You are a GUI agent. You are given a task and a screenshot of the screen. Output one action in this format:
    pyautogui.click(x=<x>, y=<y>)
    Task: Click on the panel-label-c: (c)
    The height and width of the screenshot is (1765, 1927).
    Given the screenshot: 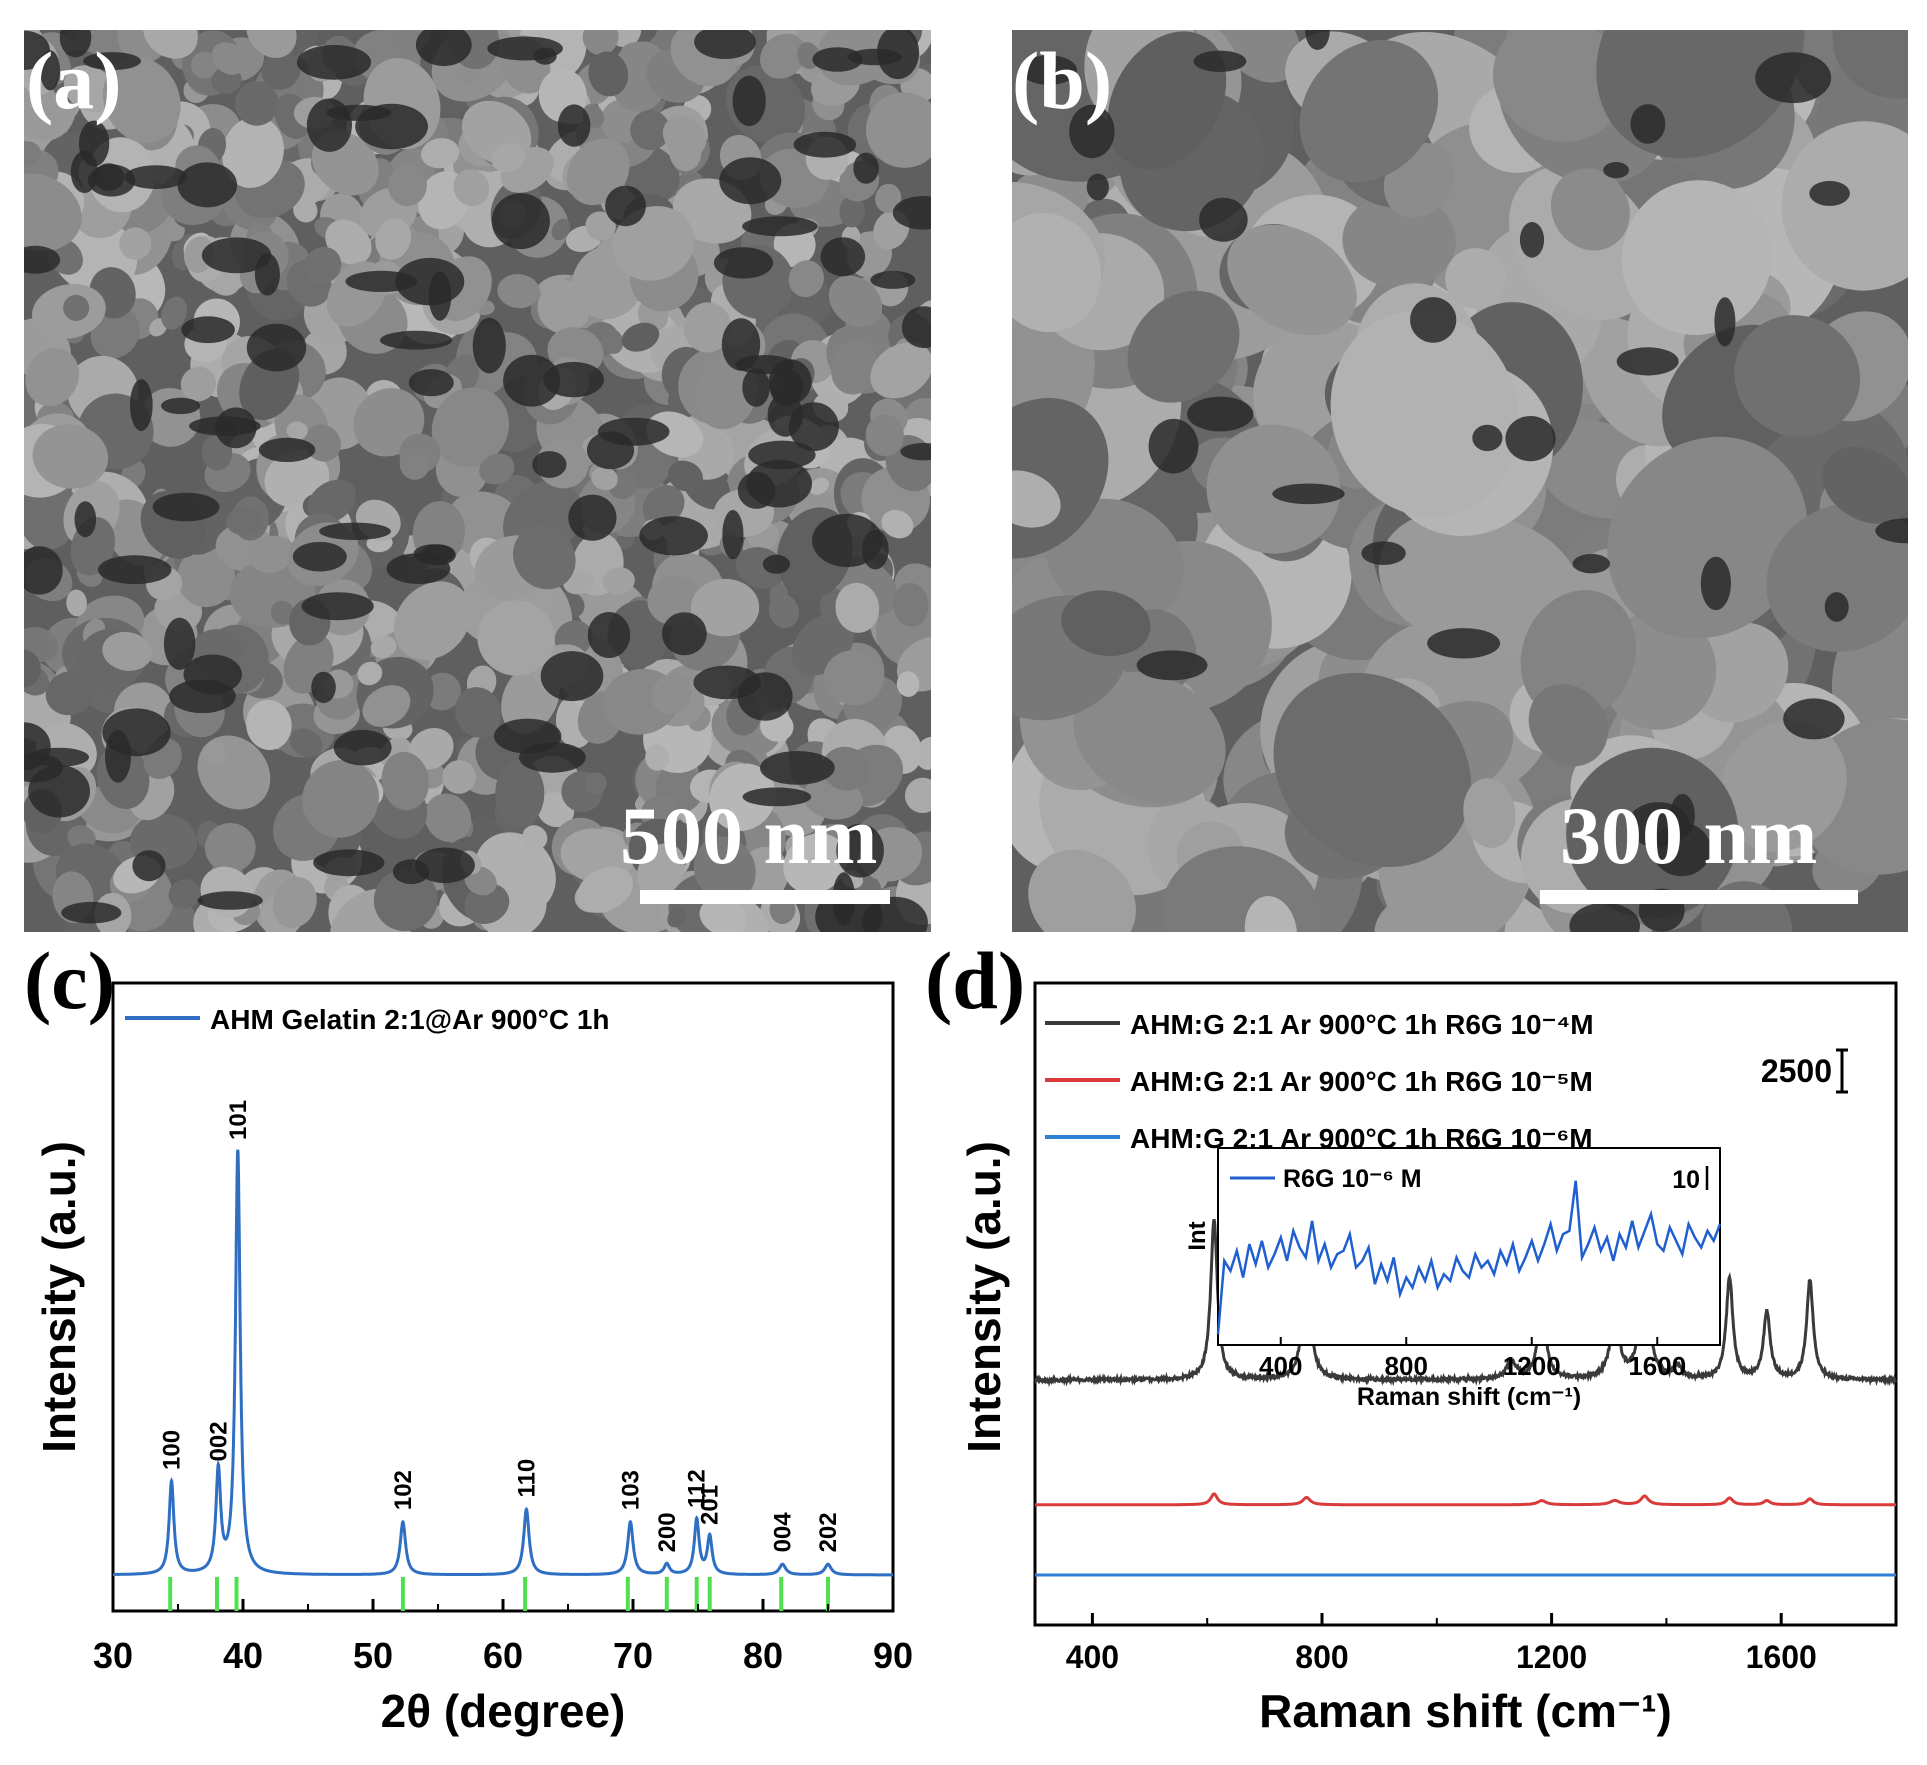 What is the action you would take?
    pyautogui.click(x=70, y=980)
    